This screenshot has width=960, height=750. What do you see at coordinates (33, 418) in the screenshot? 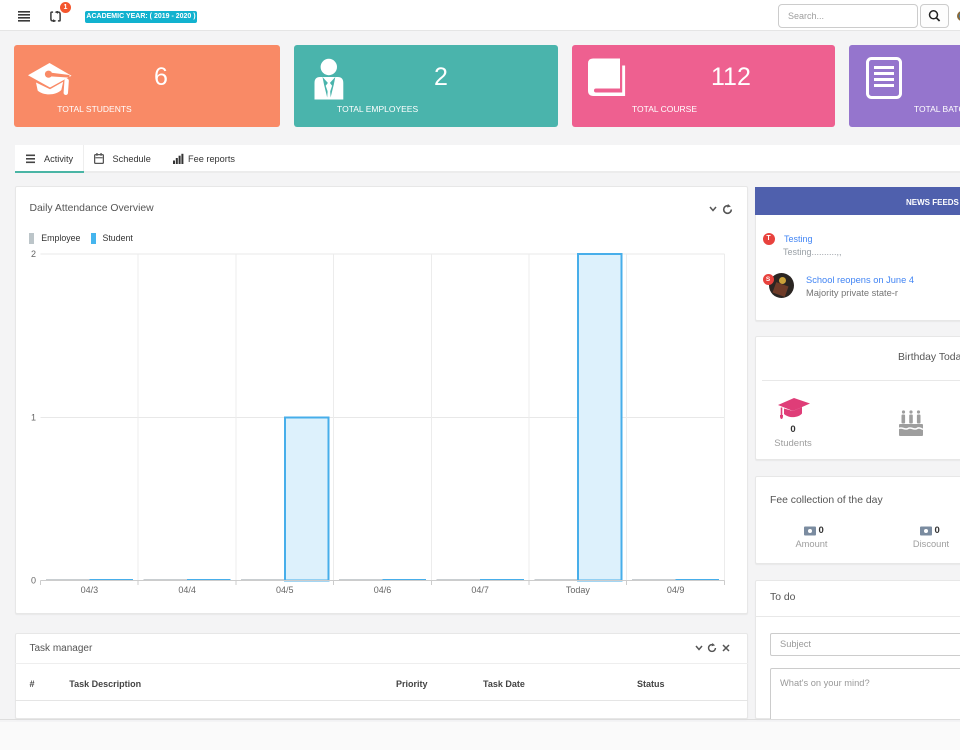
I see `svg-text: 1` at bounding box center [33, 418].